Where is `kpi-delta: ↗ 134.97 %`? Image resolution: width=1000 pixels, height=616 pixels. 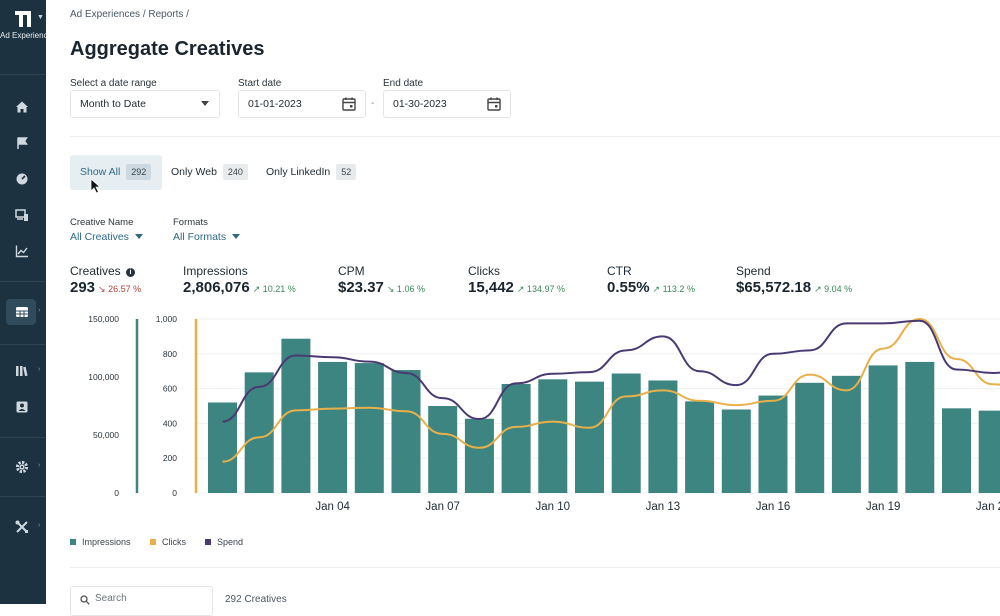 kpi-delta: ↗ 134.97 % is located at coordinates (541, 289).